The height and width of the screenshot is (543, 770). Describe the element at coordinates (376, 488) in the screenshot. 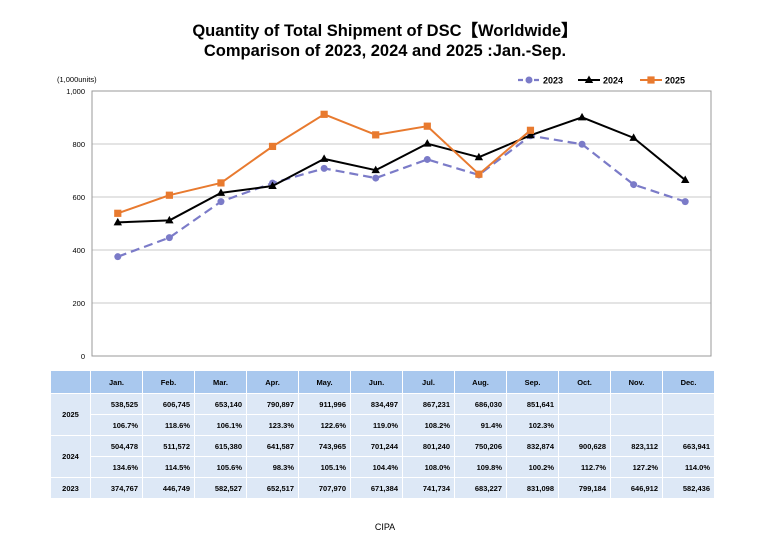

I see `value-cell: 671,384` at that location.